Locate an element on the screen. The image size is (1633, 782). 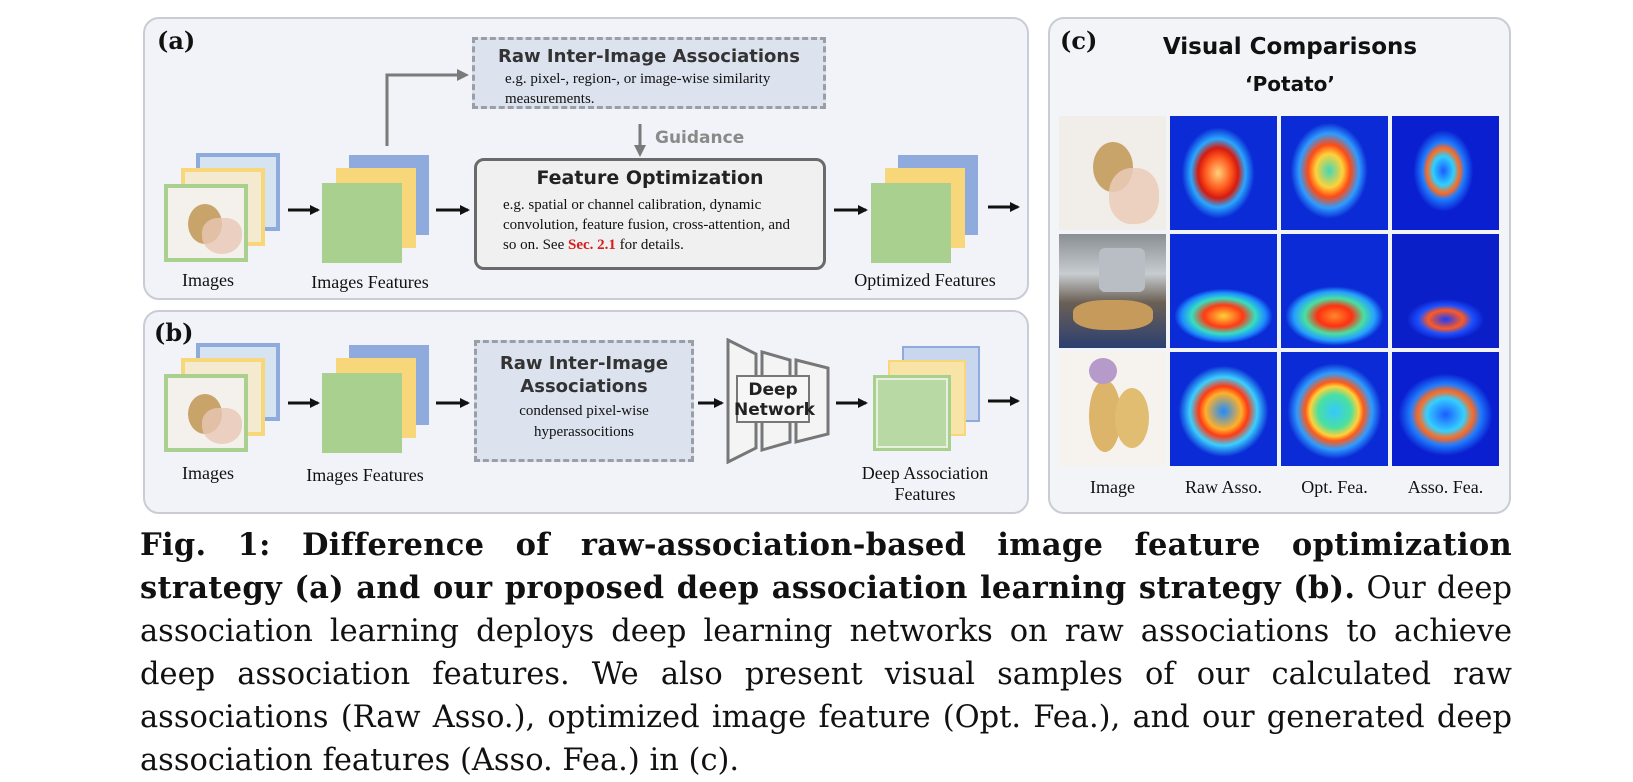
row2-asso-fea is located at coordinates (1445, 291).